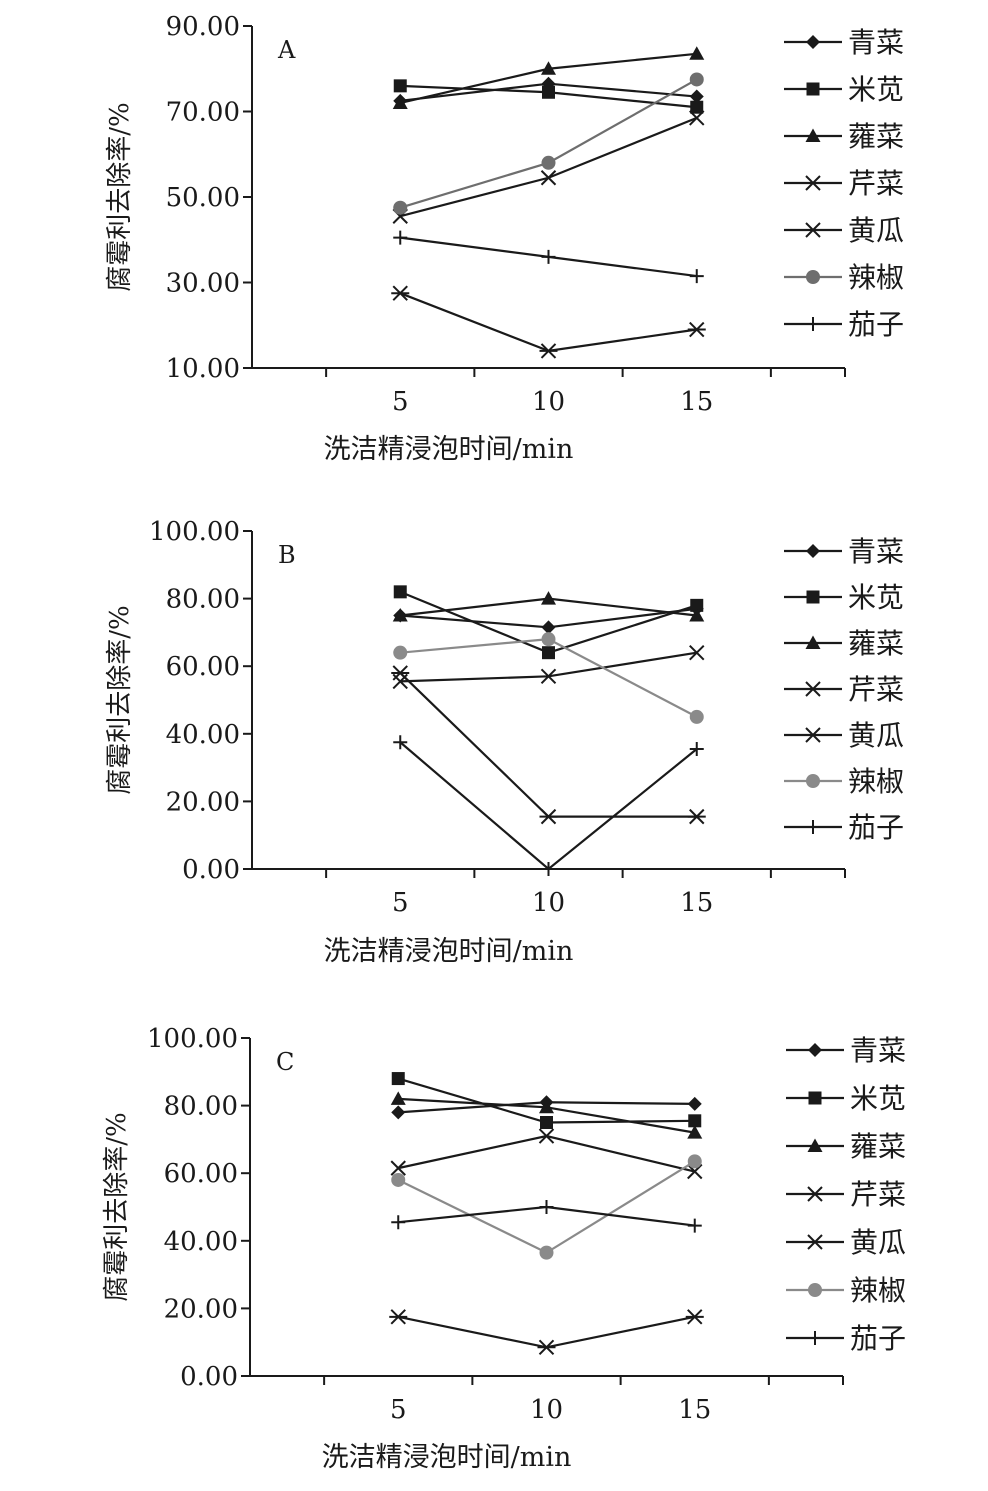 The image size is (988, 1491). I want to click on y-tick-label: 50.00, so click(203, 198).